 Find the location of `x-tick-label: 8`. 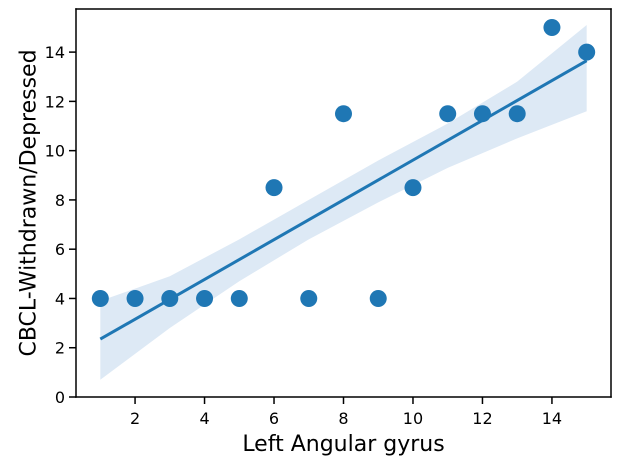

x-tick-label: 8 is located at coordinates (343, 418).